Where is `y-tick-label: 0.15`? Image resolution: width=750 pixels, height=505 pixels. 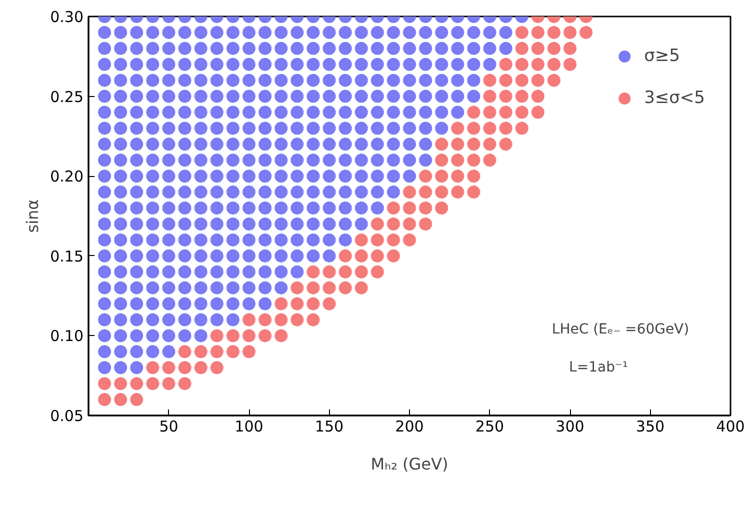
y-tick-label: 0.15 is located at coordinates (67, 256).